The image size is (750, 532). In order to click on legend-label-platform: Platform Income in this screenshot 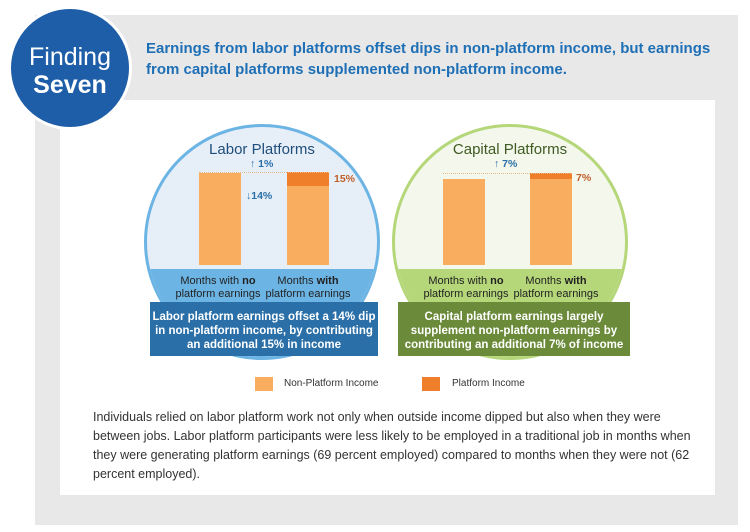, I will do `click(488, 383)`.